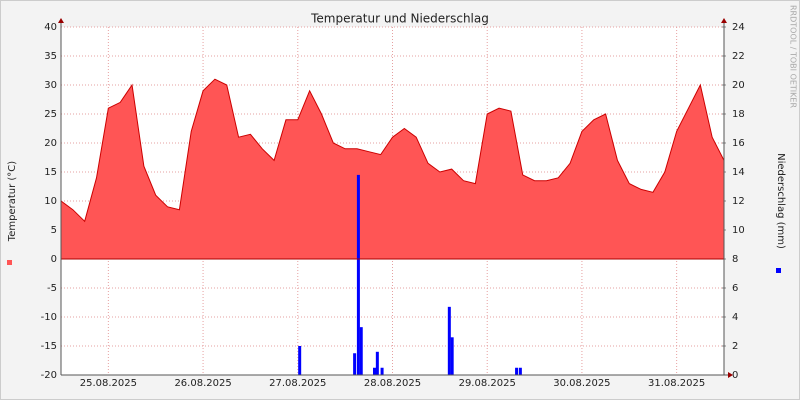 This screenshot has height=400, width=800. What do you see at coordinates (50, 114) in the screenshot?
I see `y-tick-label: 25` at bounding box center [50, 114].